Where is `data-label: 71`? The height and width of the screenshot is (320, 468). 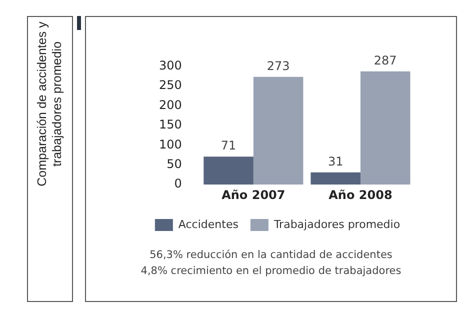 data-label: 71 is located at coordinates (228, 145).